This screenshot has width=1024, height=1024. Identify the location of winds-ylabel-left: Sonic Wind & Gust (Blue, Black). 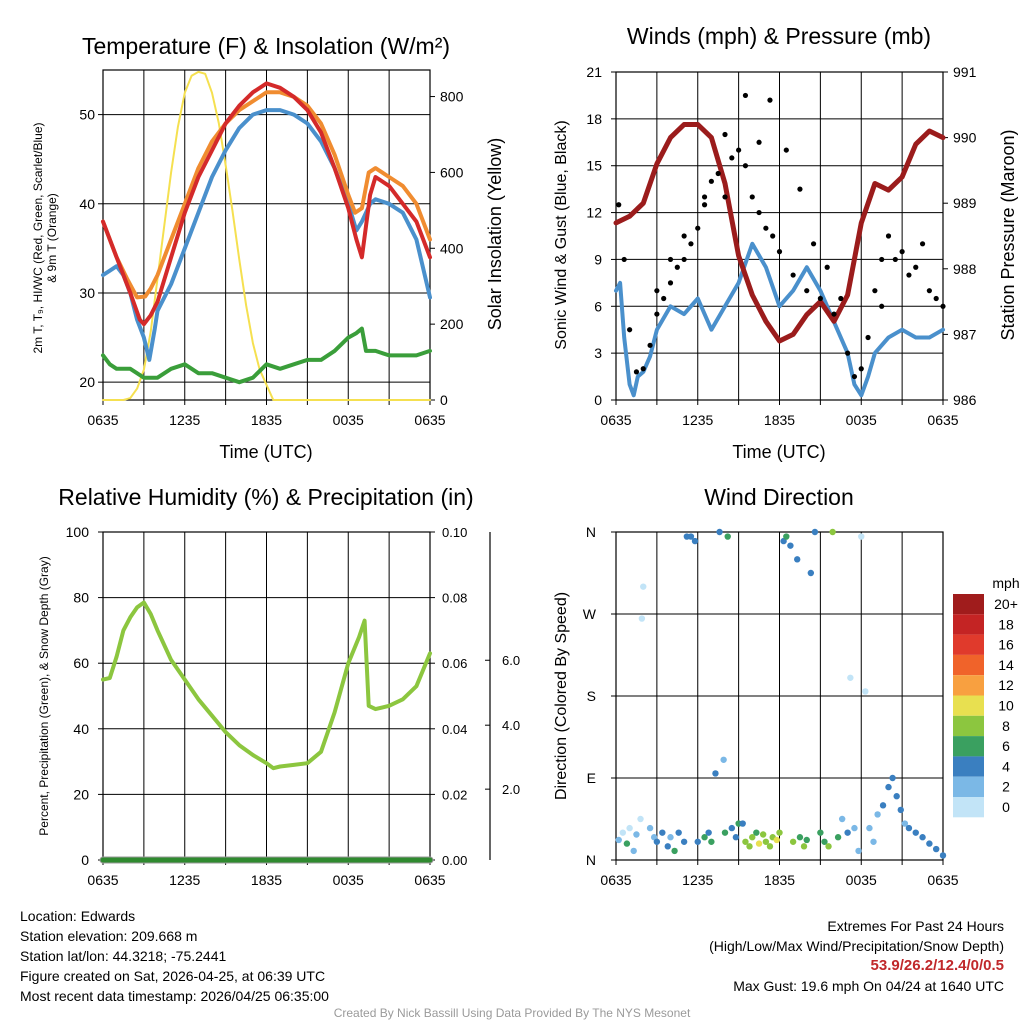
(561, 234).